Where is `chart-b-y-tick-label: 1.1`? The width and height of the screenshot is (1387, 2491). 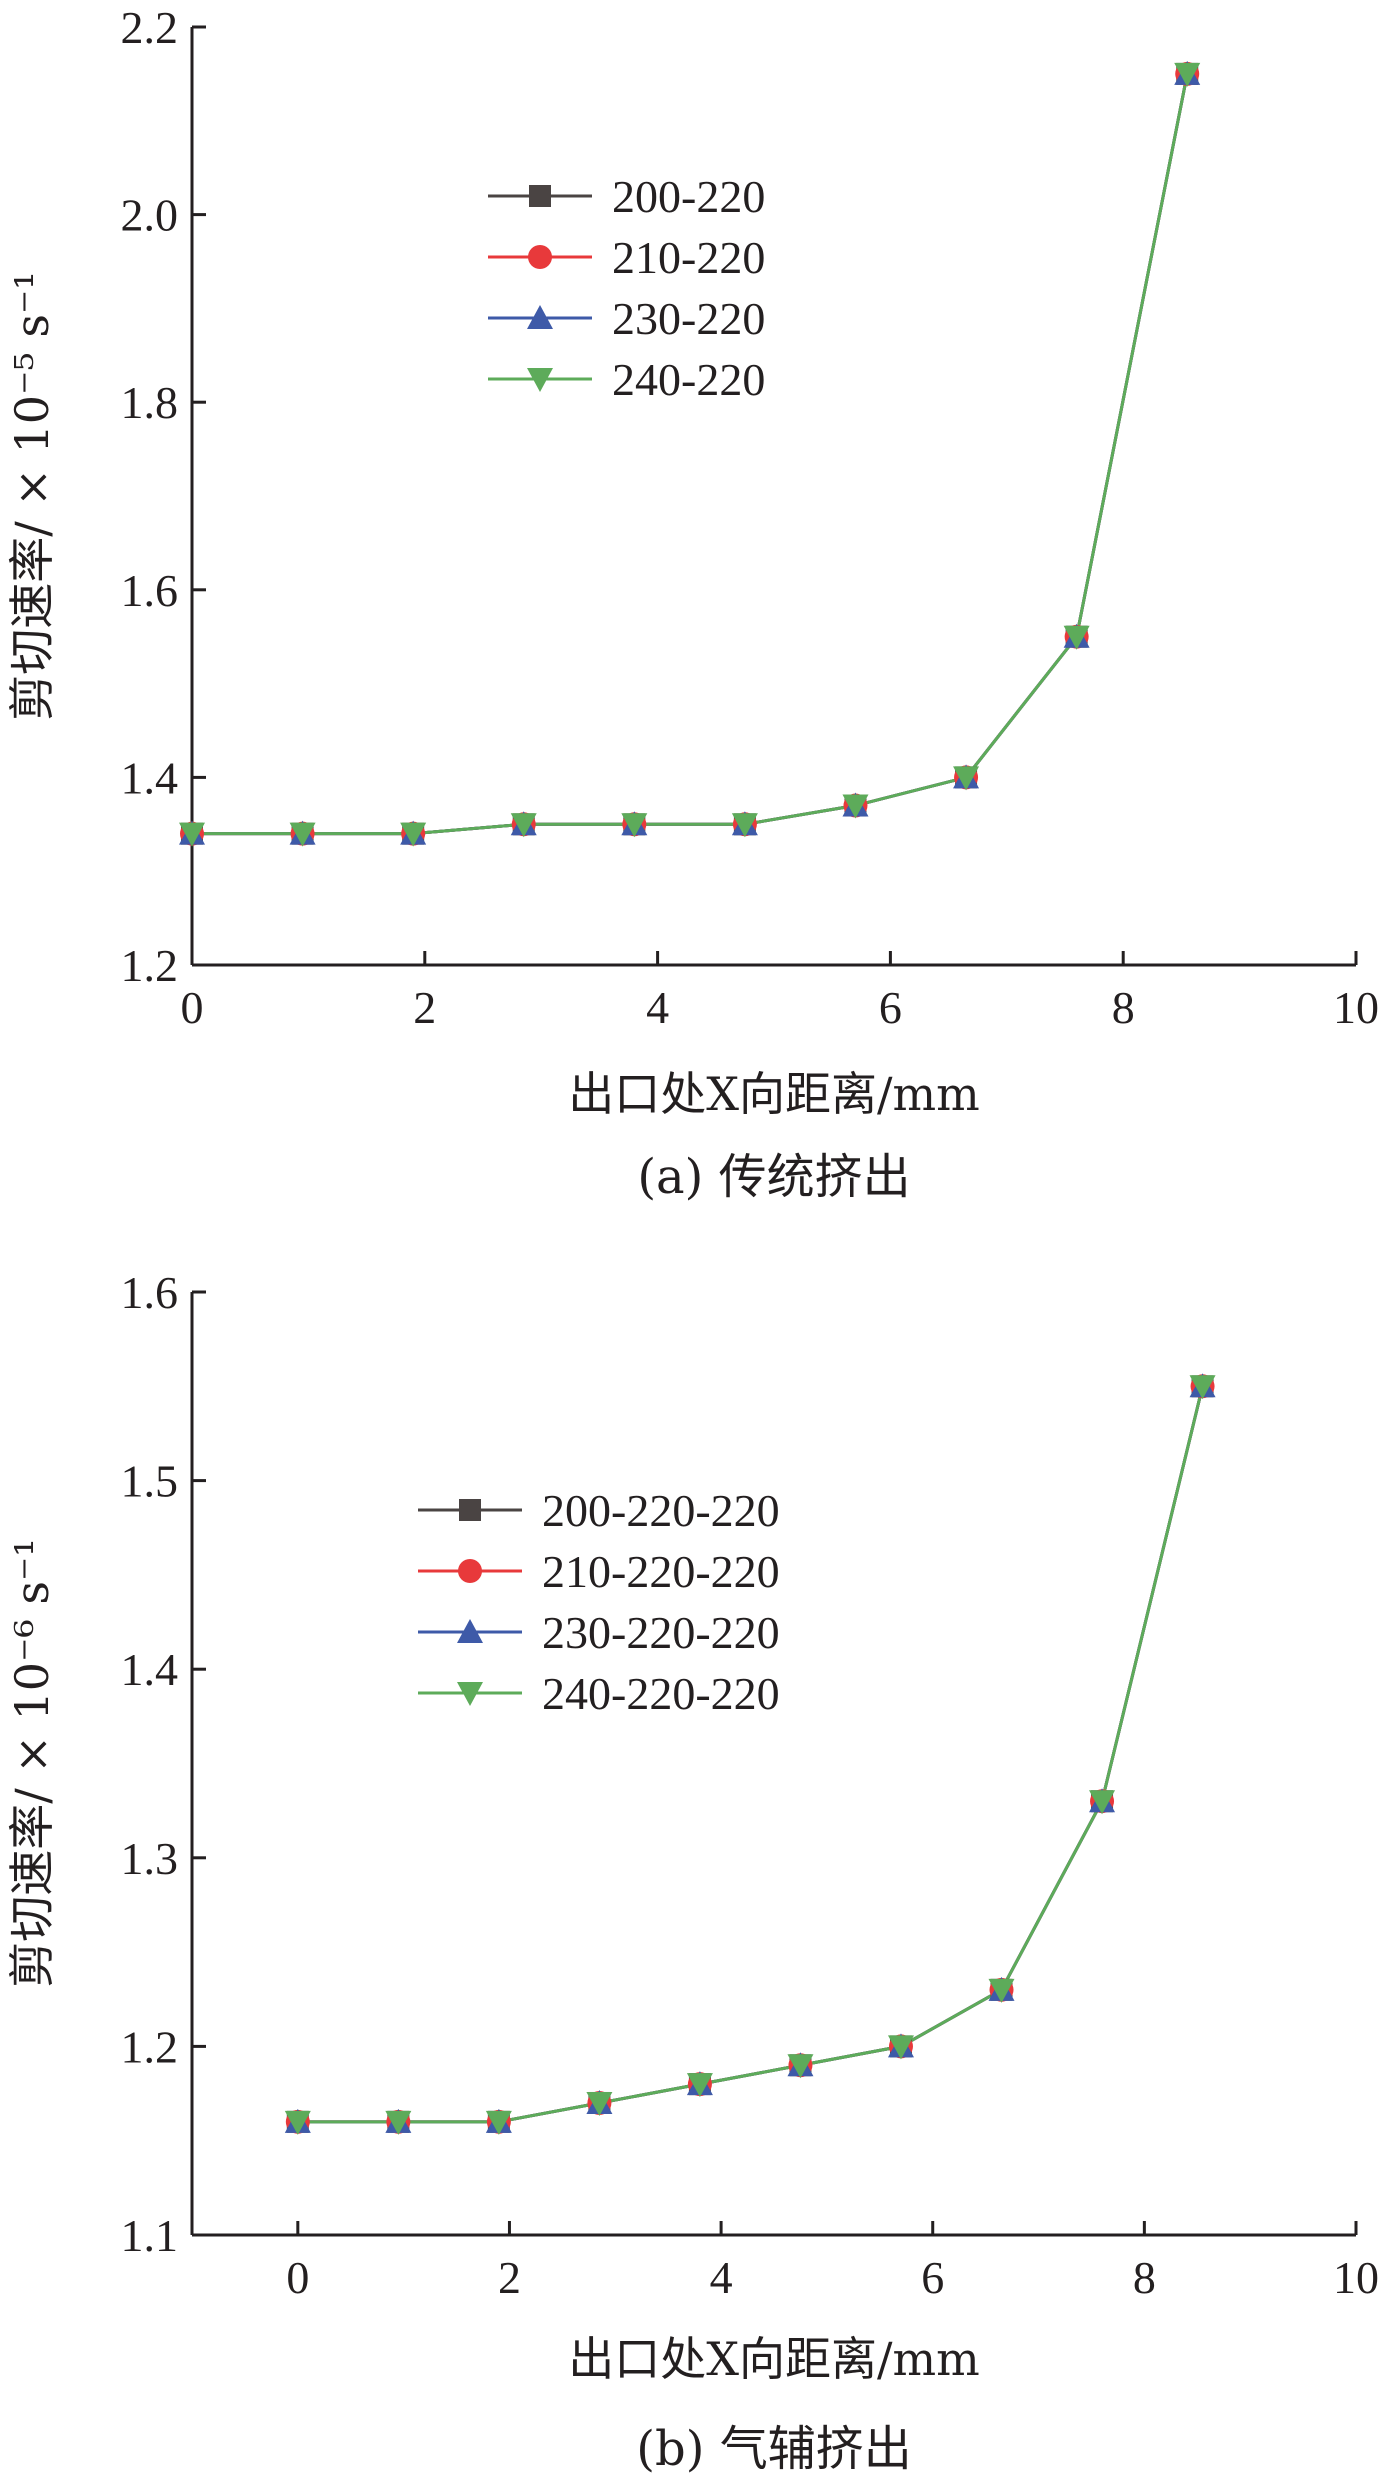 chart-b-y-tick-label: 1.1 is located at coordinates (150, 2235).